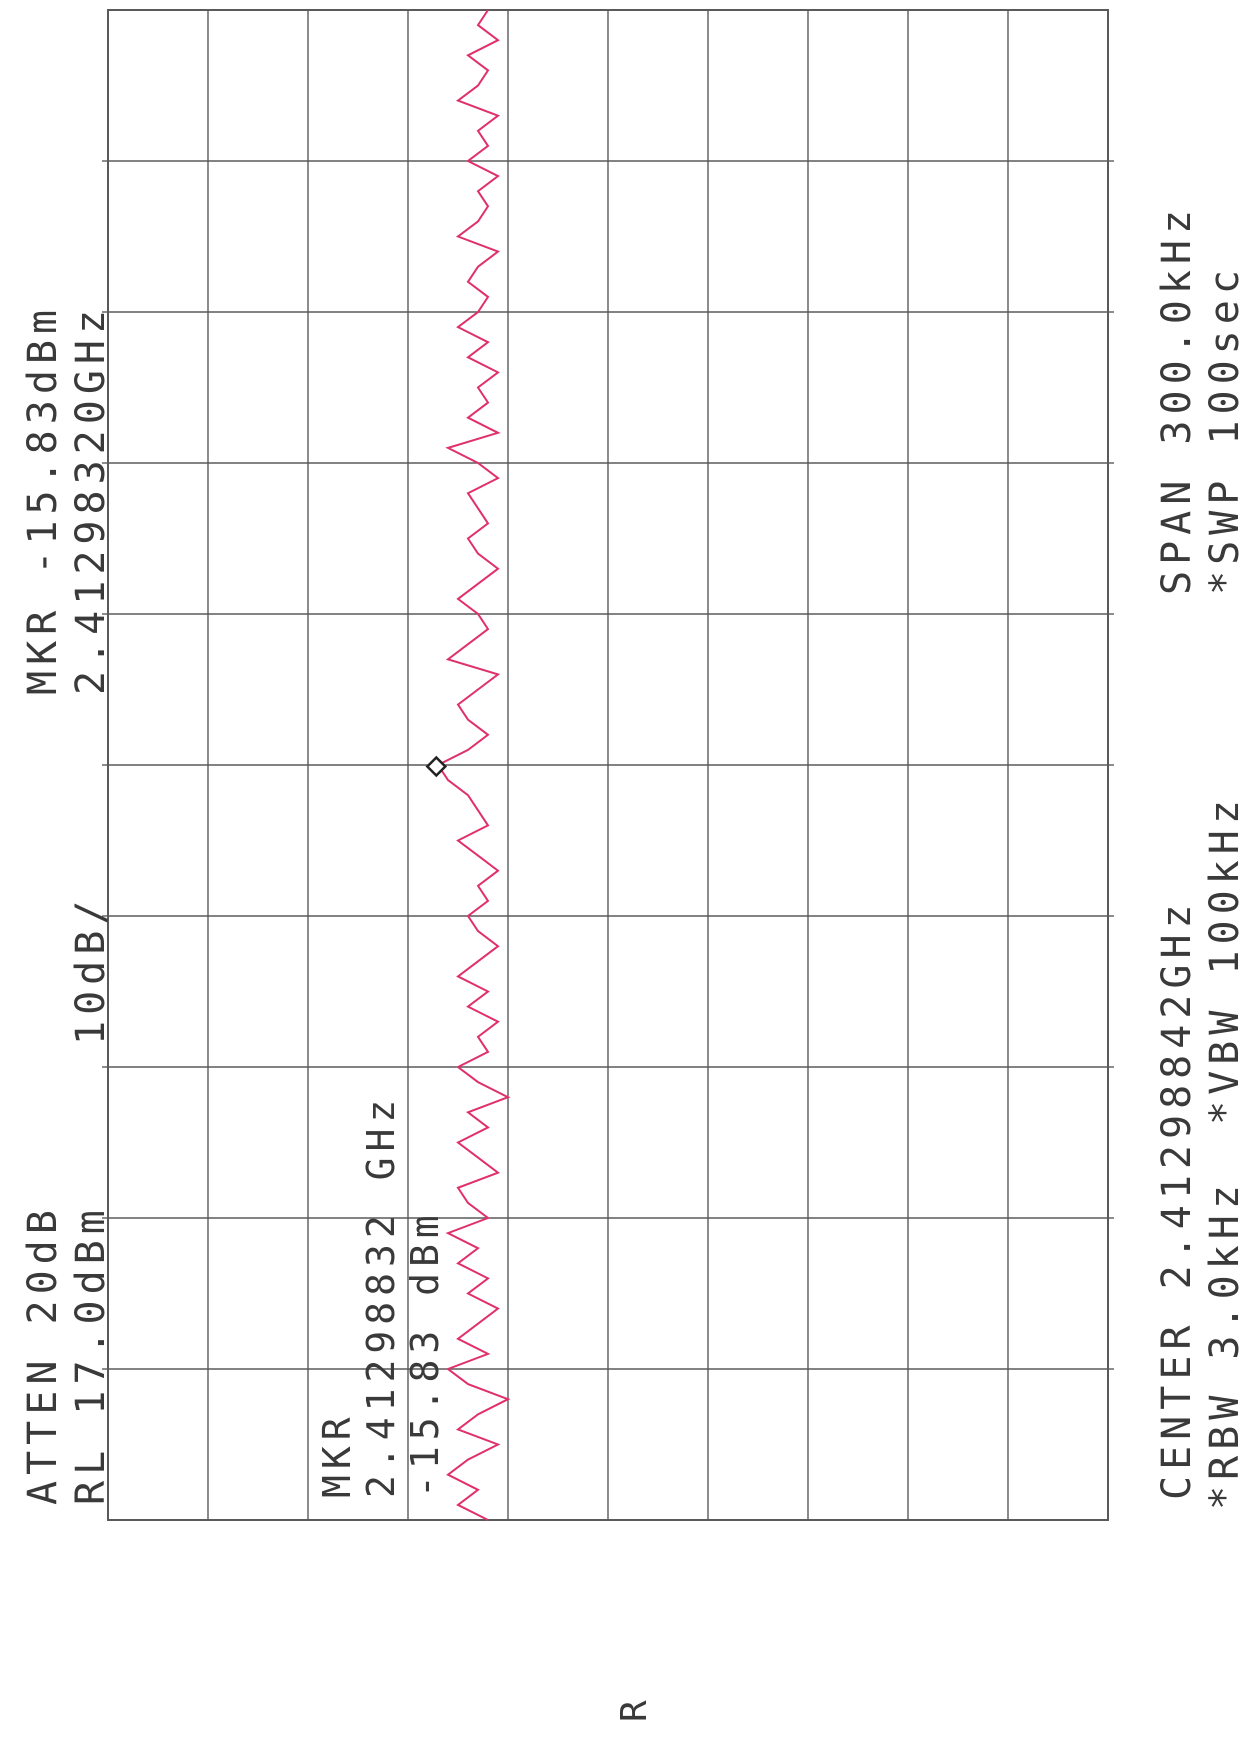 The height and width of the screenshot is (1751, 1255). Describe the element at coordinates (337, 1454) in the screenshot. I see `mkr-box-line1: MKR` at that location.